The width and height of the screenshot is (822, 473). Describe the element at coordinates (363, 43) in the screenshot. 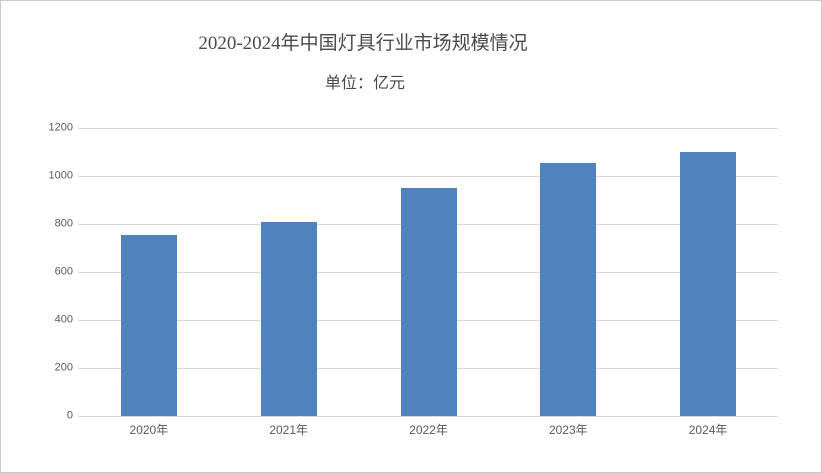

I see `chart-title: 2020-2024年中国灯具行业市场规模情况` at that location.